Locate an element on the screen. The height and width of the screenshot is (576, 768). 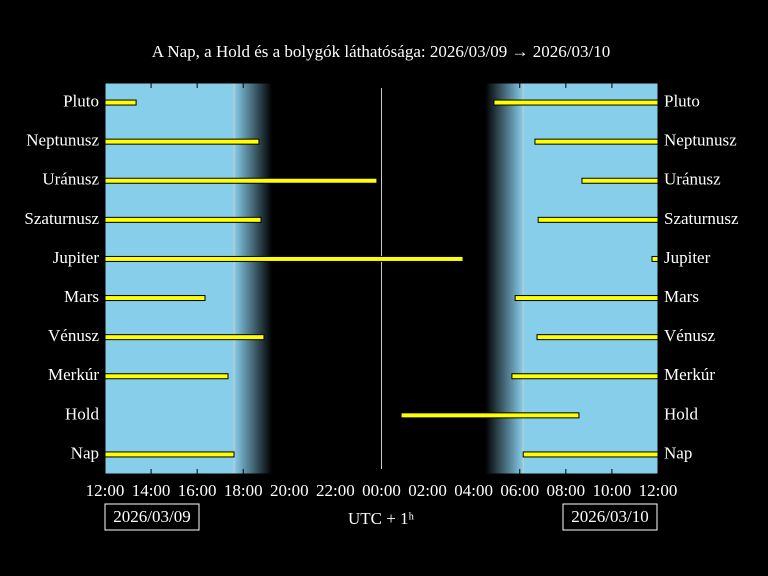
x-tick-label: 18:00 is located at coordinates (243, 490).